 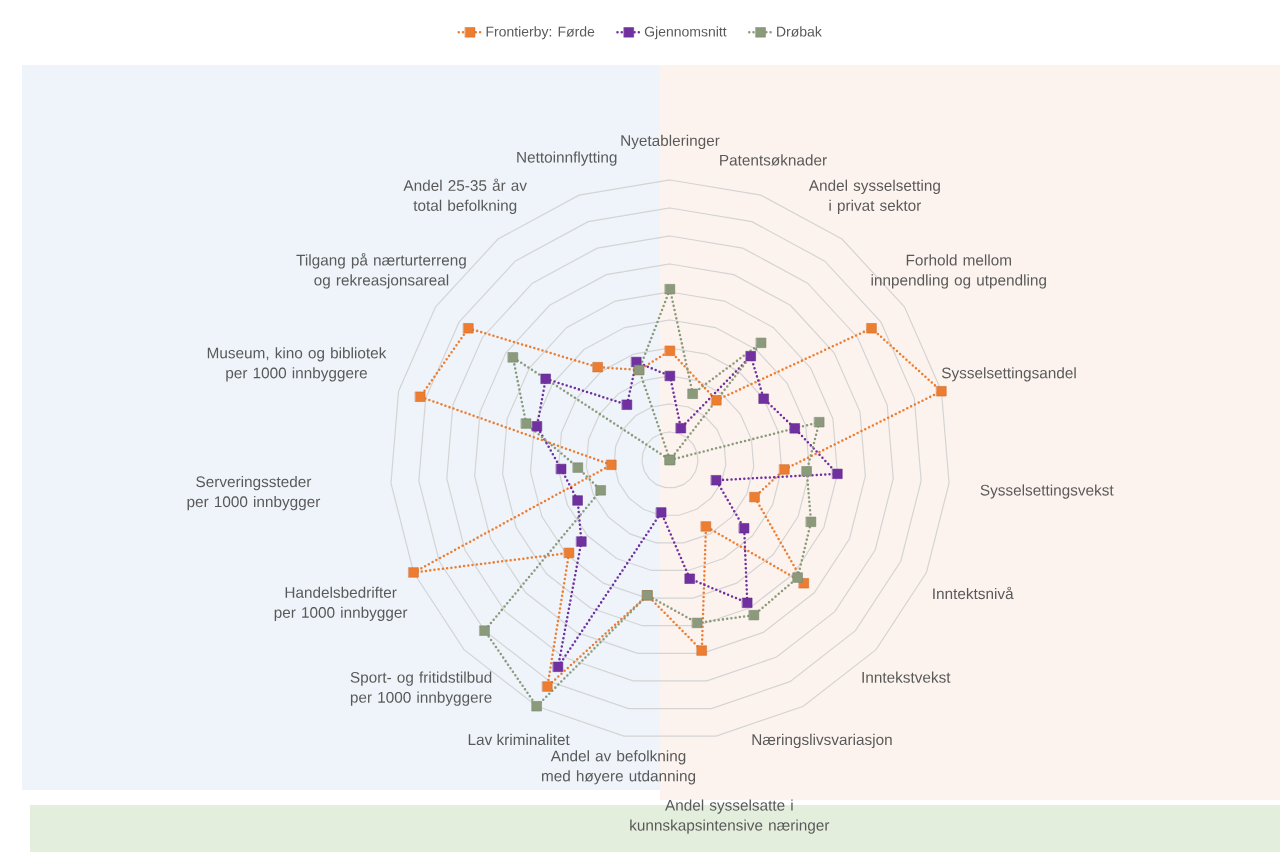 I want to click on spoke-label: Næringslivsvariasjon, so click(x=822, y=741).